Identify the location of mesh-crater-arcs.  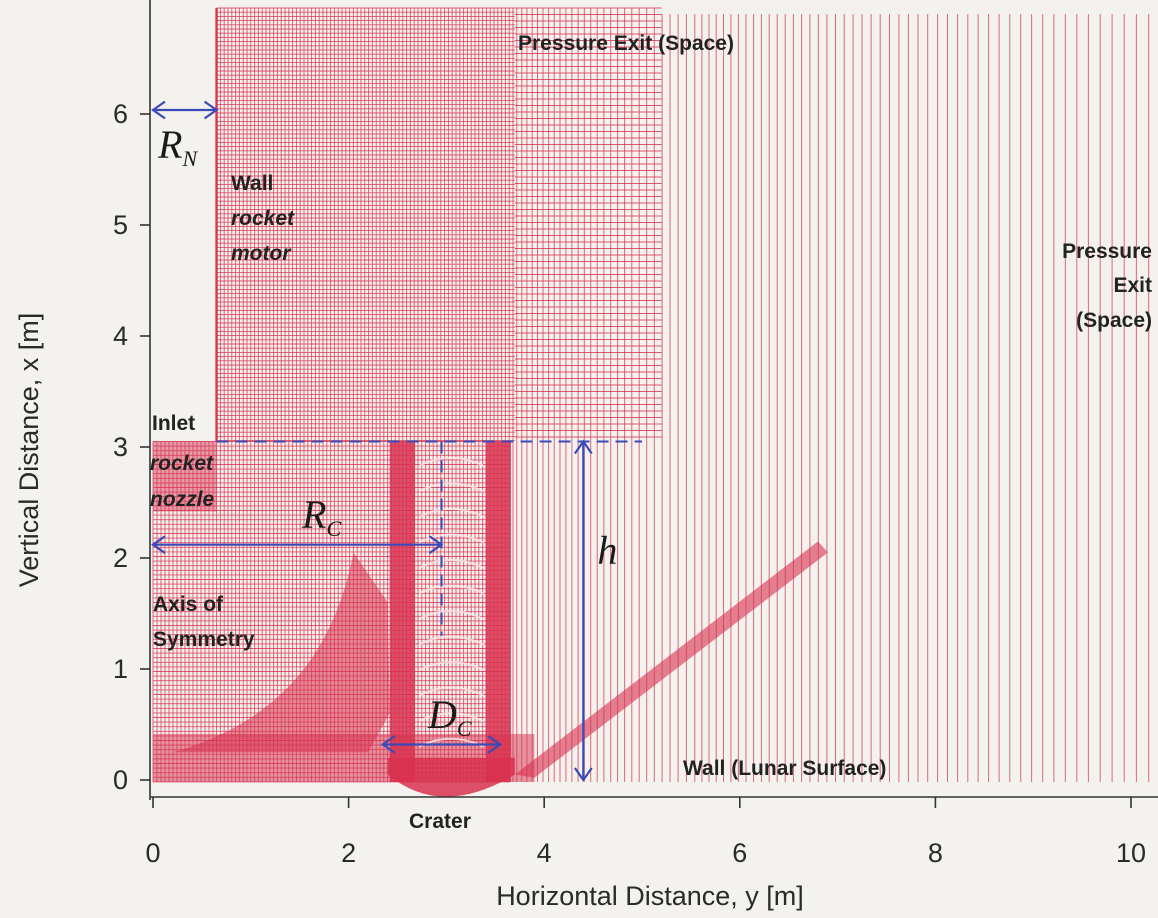
(451, 602).